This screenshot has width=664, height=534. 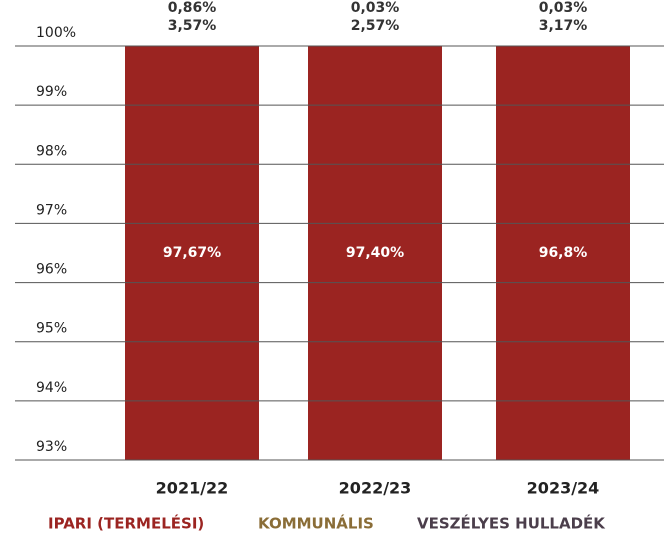 What do you see at coordinates (51, 270) in the screenshot?
I see `y-tick-label: 96%` at bounding box center [51, 270].